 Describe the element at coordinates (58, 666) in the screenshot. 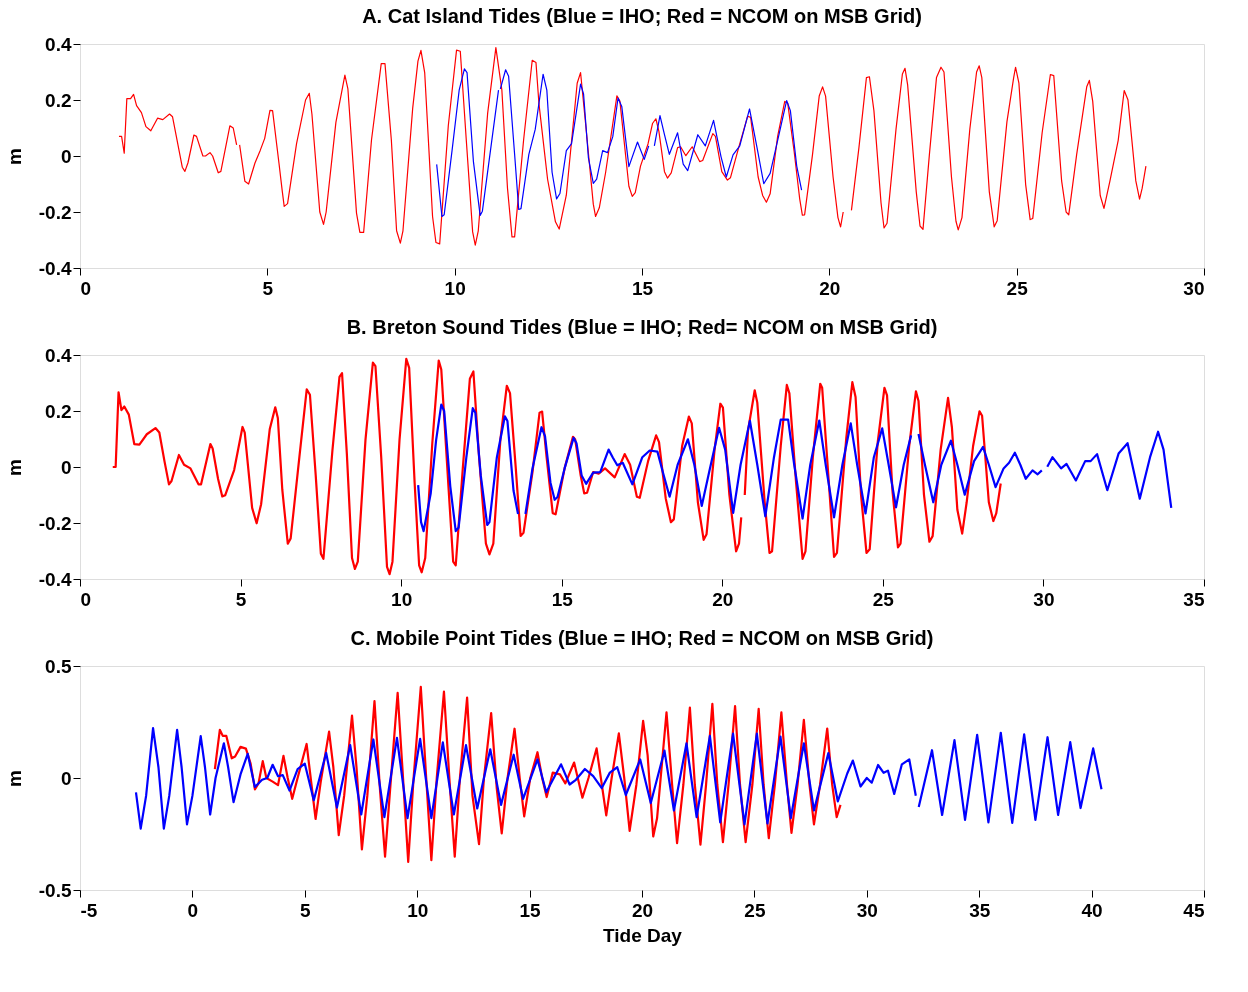

I see `y-tick-label: 0.5` at that location.